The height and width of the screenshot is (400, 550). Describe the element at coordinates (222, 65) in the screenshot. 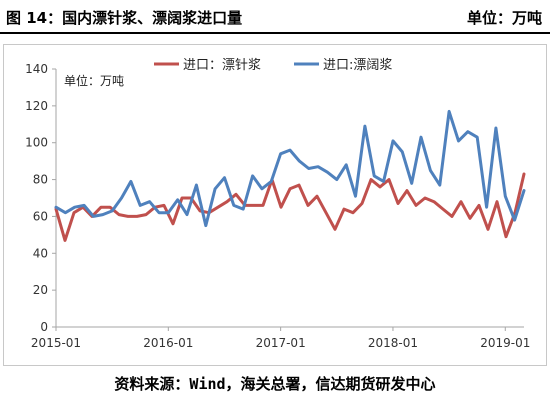

I see `legend-label-series-1: 进口：漂针浆` at that location.